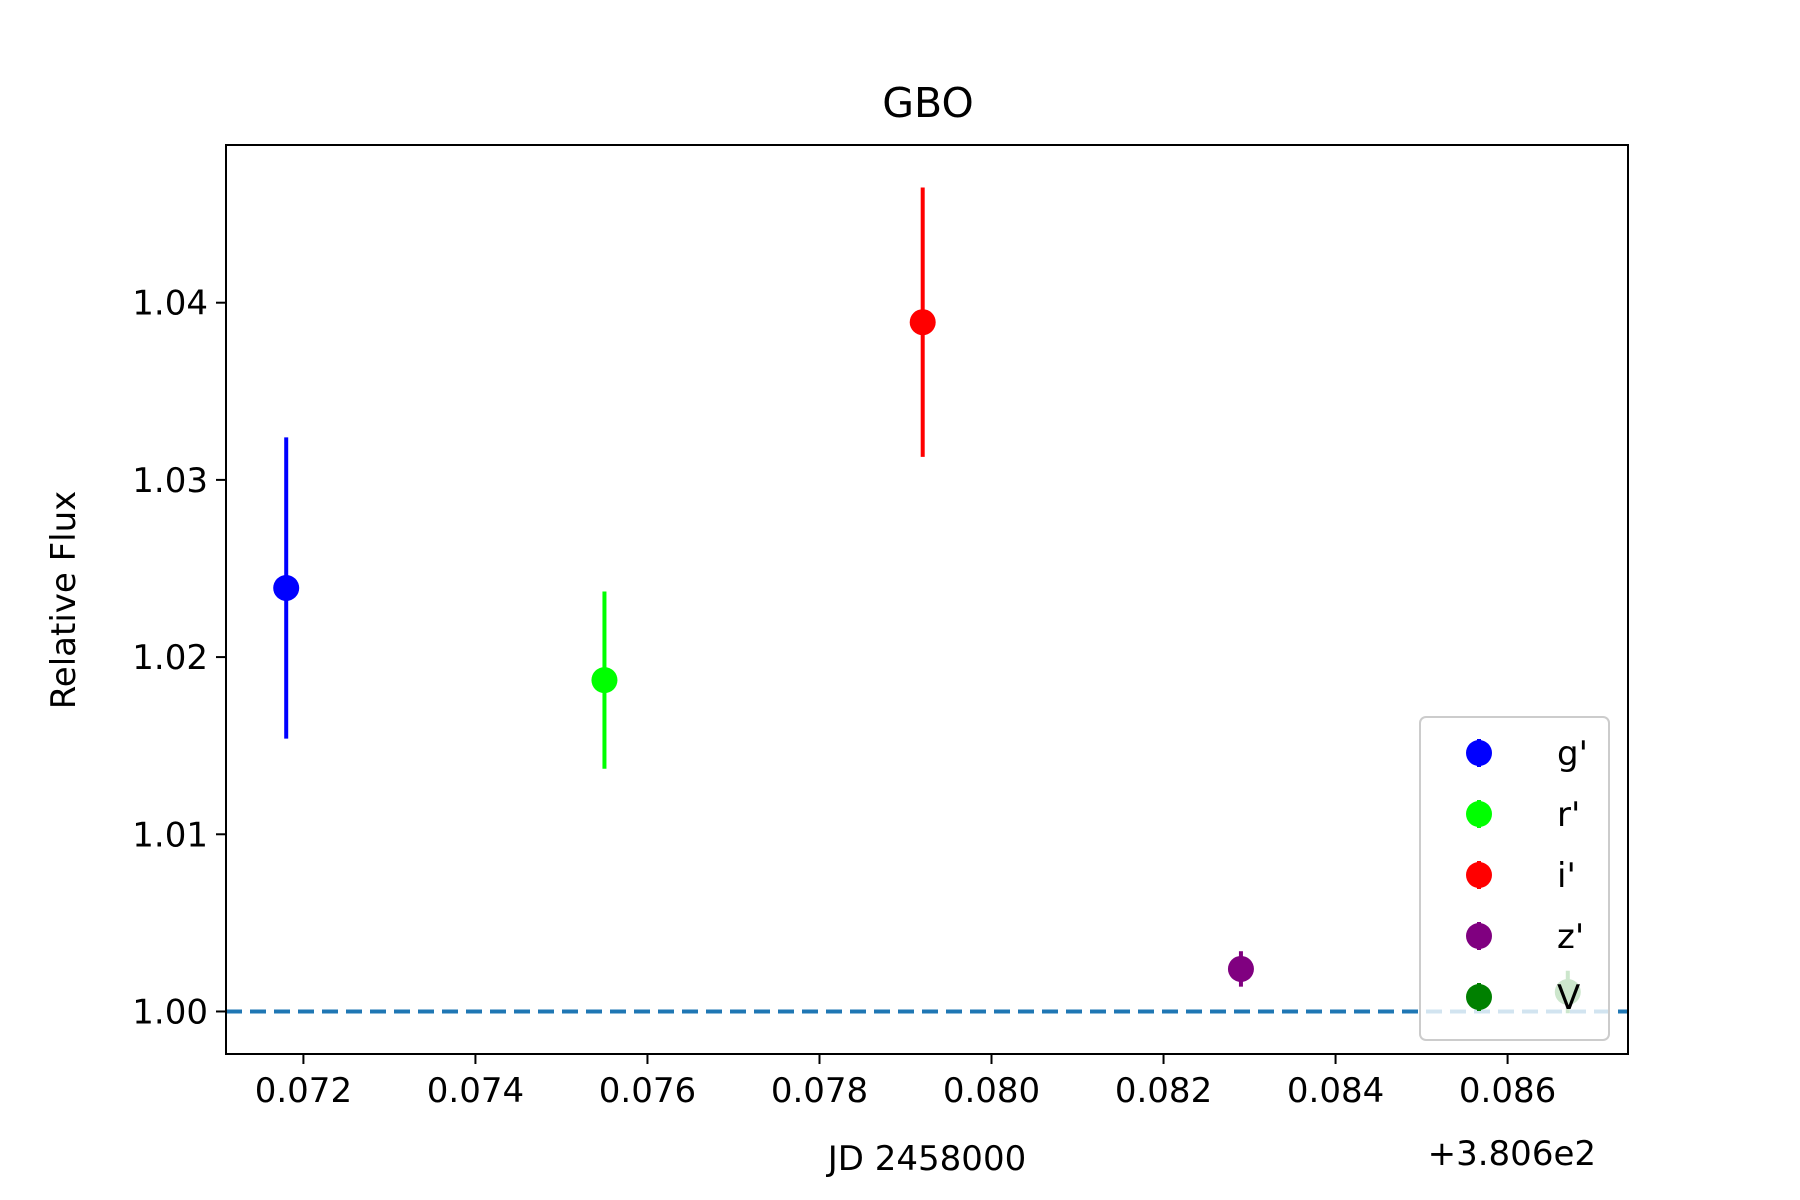  What do you see at coordinates (303, 1091) in the screenshot?
I see `x-tick-label: 0.072` at bounding box center [303, 1091].